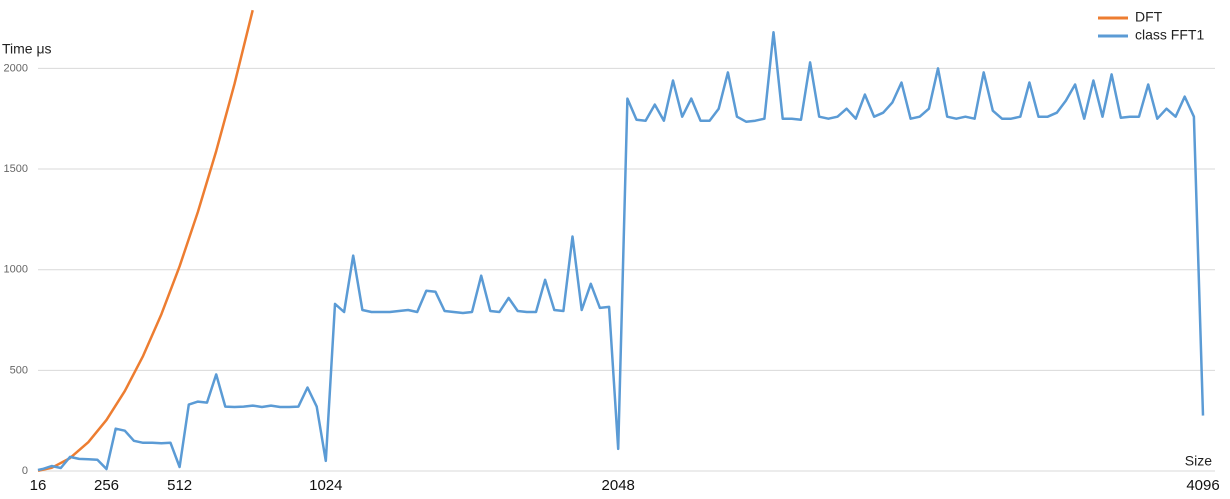 This screenshot has width=1230, height=499. What do you see at coordinates (38, 485) in the screenshot?
I see `x-tick-label: 16` at bounding box center [38, 485].